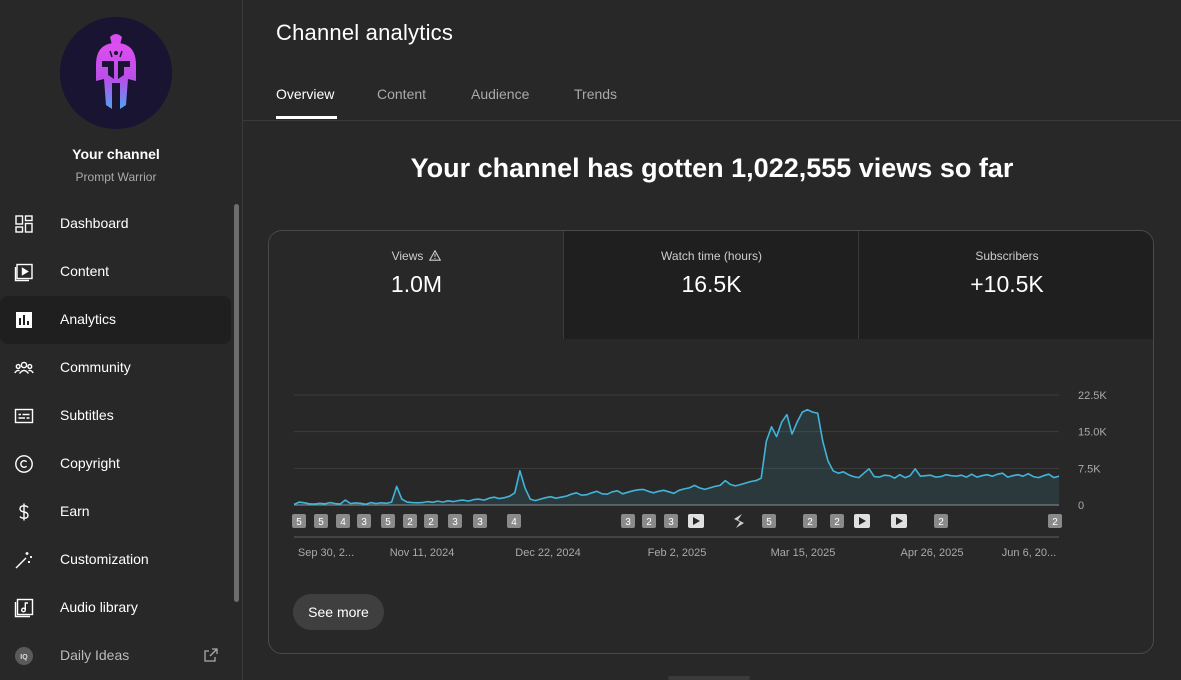  Describe the element at coordinates (739, 521) in the screenshot. I see `shorts-icon` at that location.